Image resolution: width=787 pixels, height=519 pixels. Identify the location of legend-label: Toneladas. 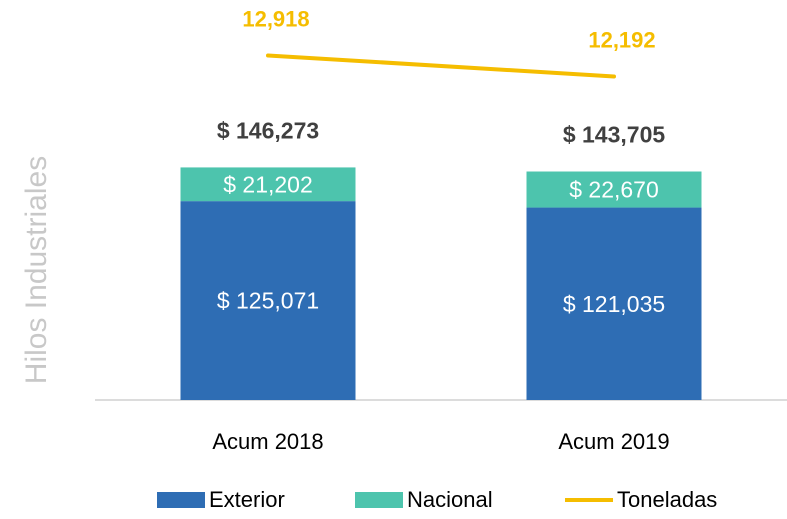
(667, 499).